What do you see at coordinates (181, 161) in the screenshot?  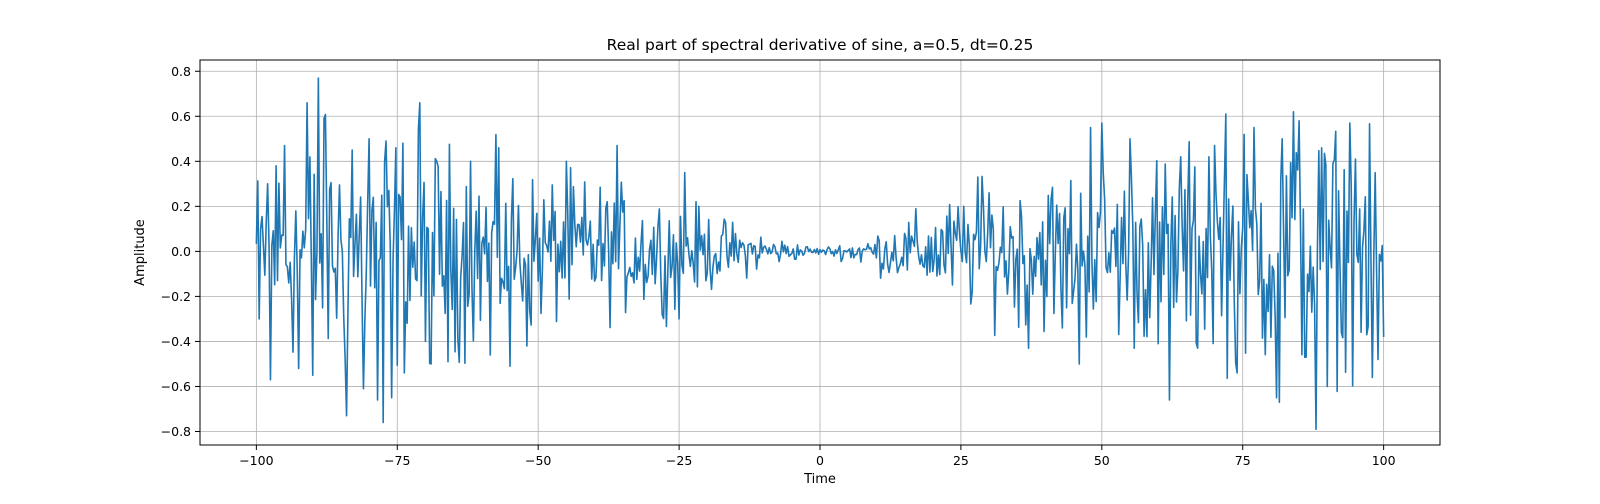 I see `y-tick-label: 0.4` at bounding box center [181, 161].